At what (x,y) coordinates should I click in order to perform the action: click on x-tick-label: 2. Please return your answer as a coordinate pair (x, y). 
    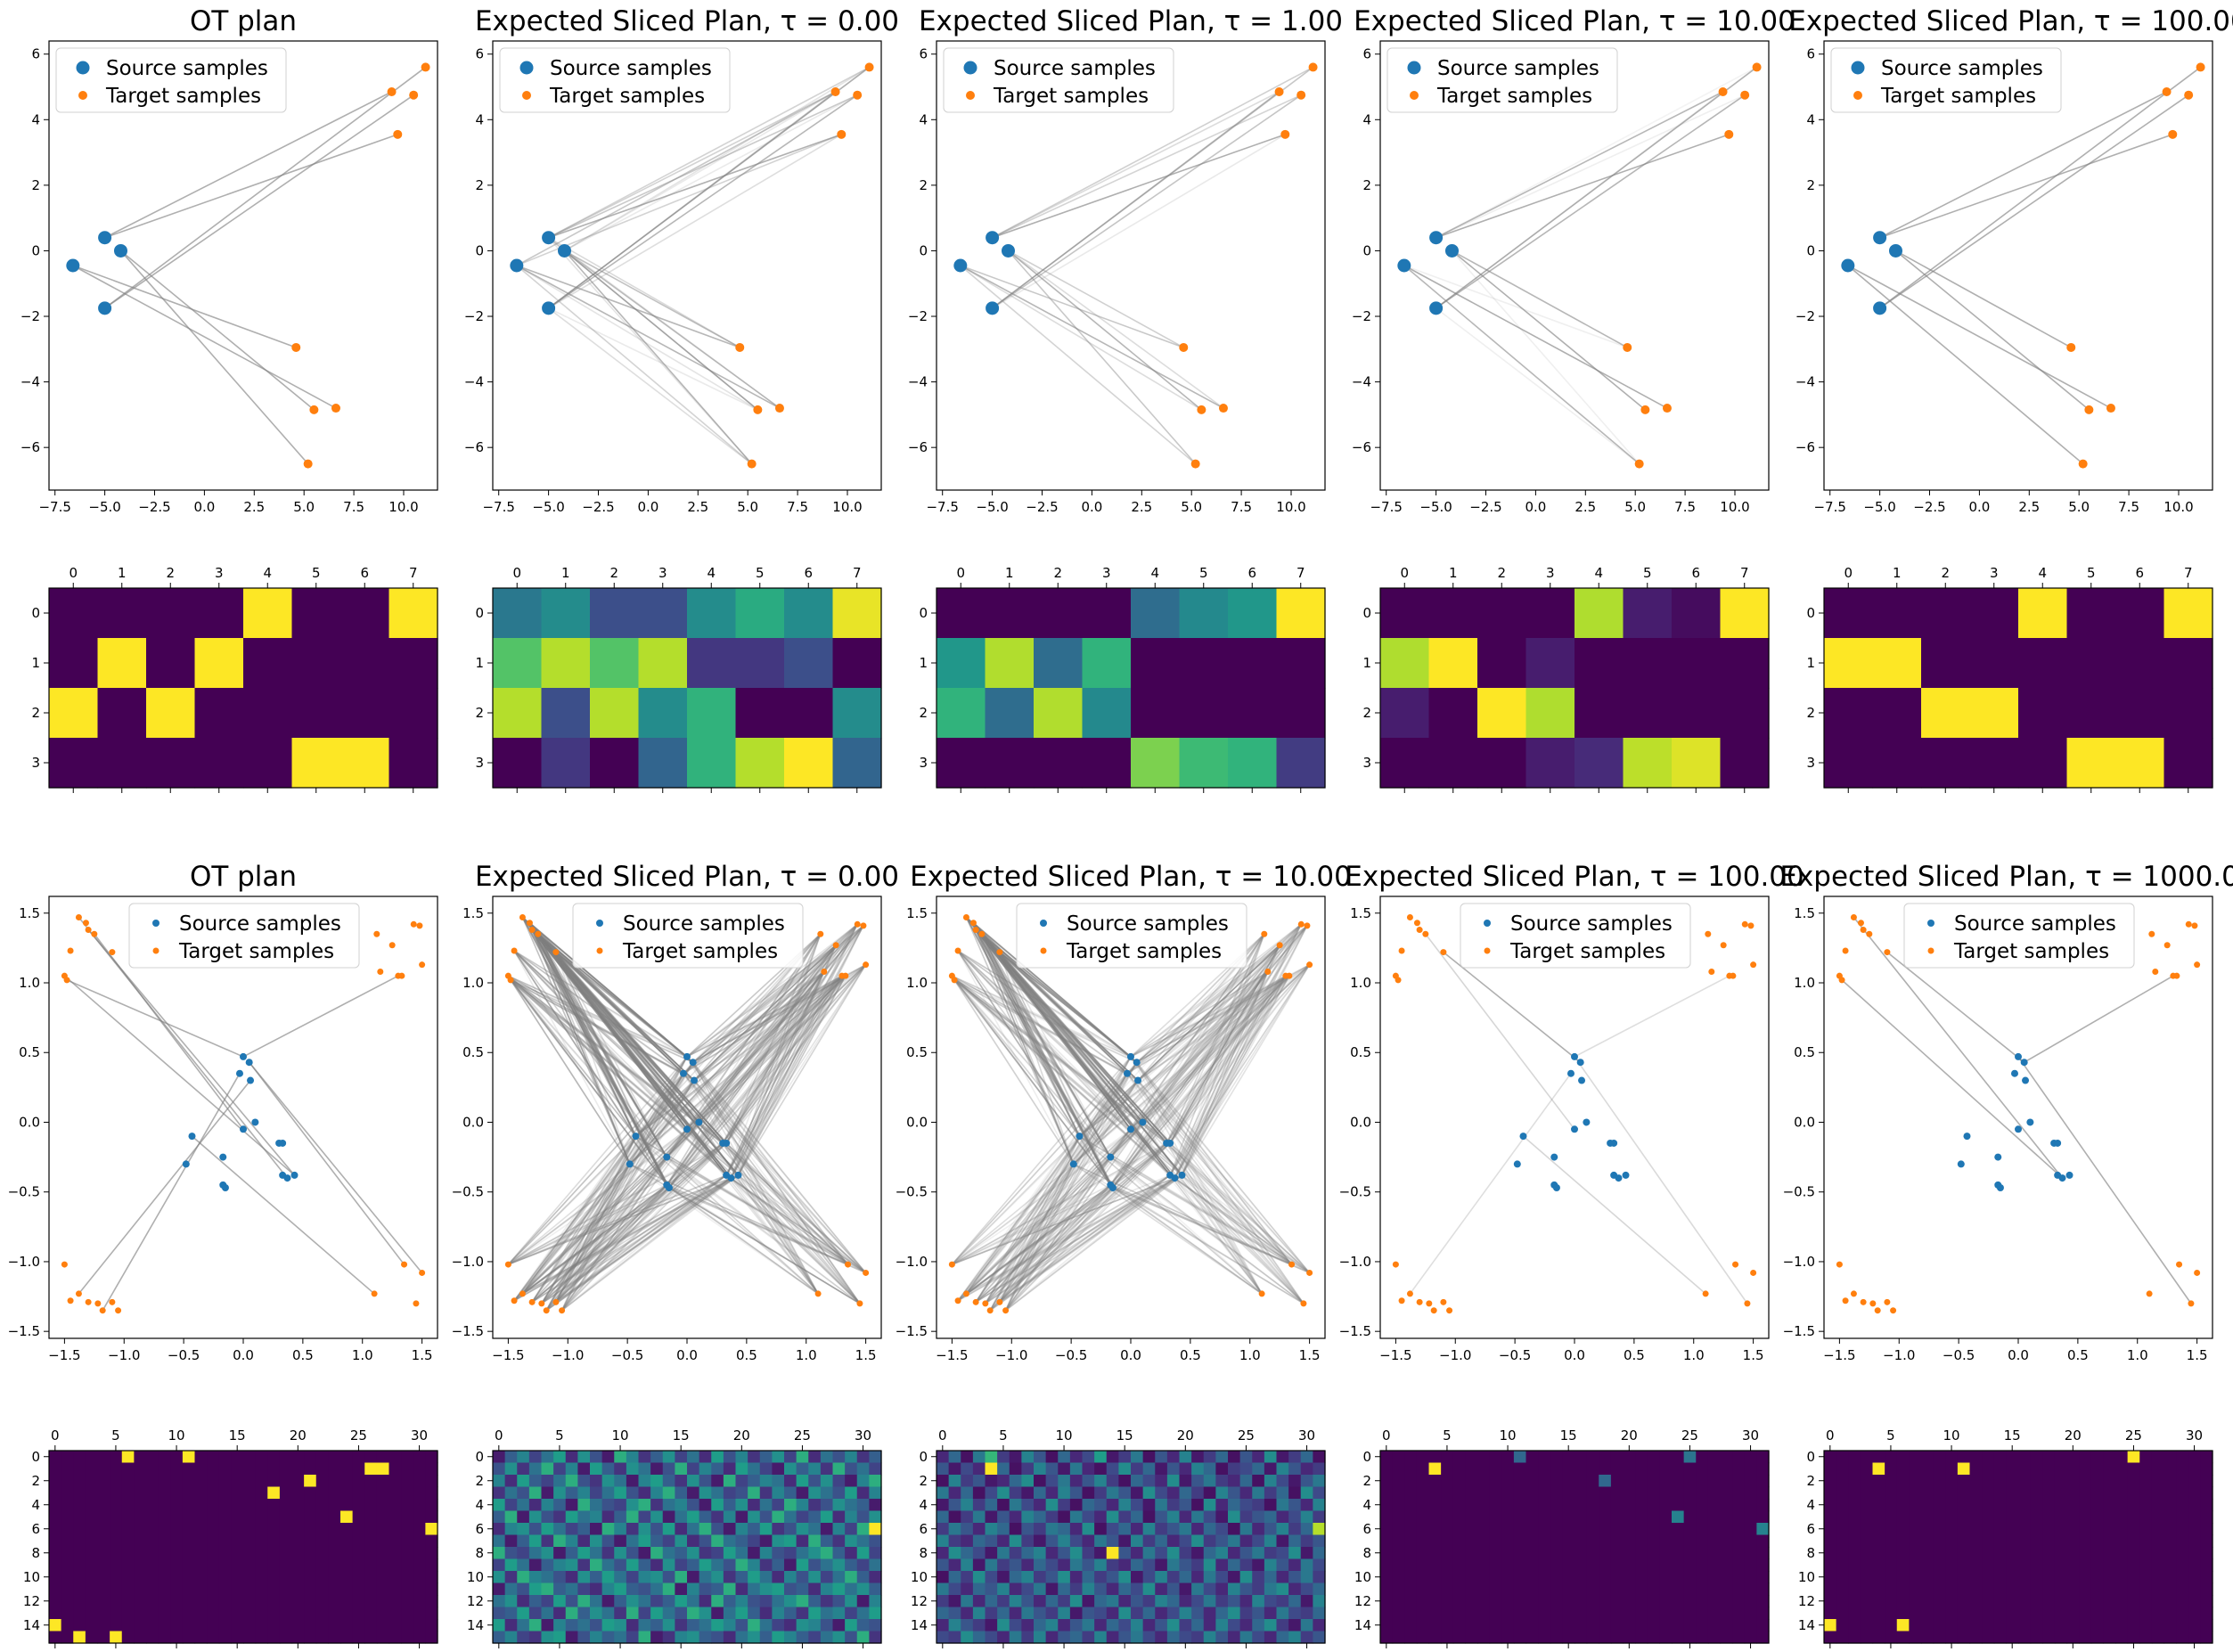
    Looking at the image, I should click on (1501, 573).